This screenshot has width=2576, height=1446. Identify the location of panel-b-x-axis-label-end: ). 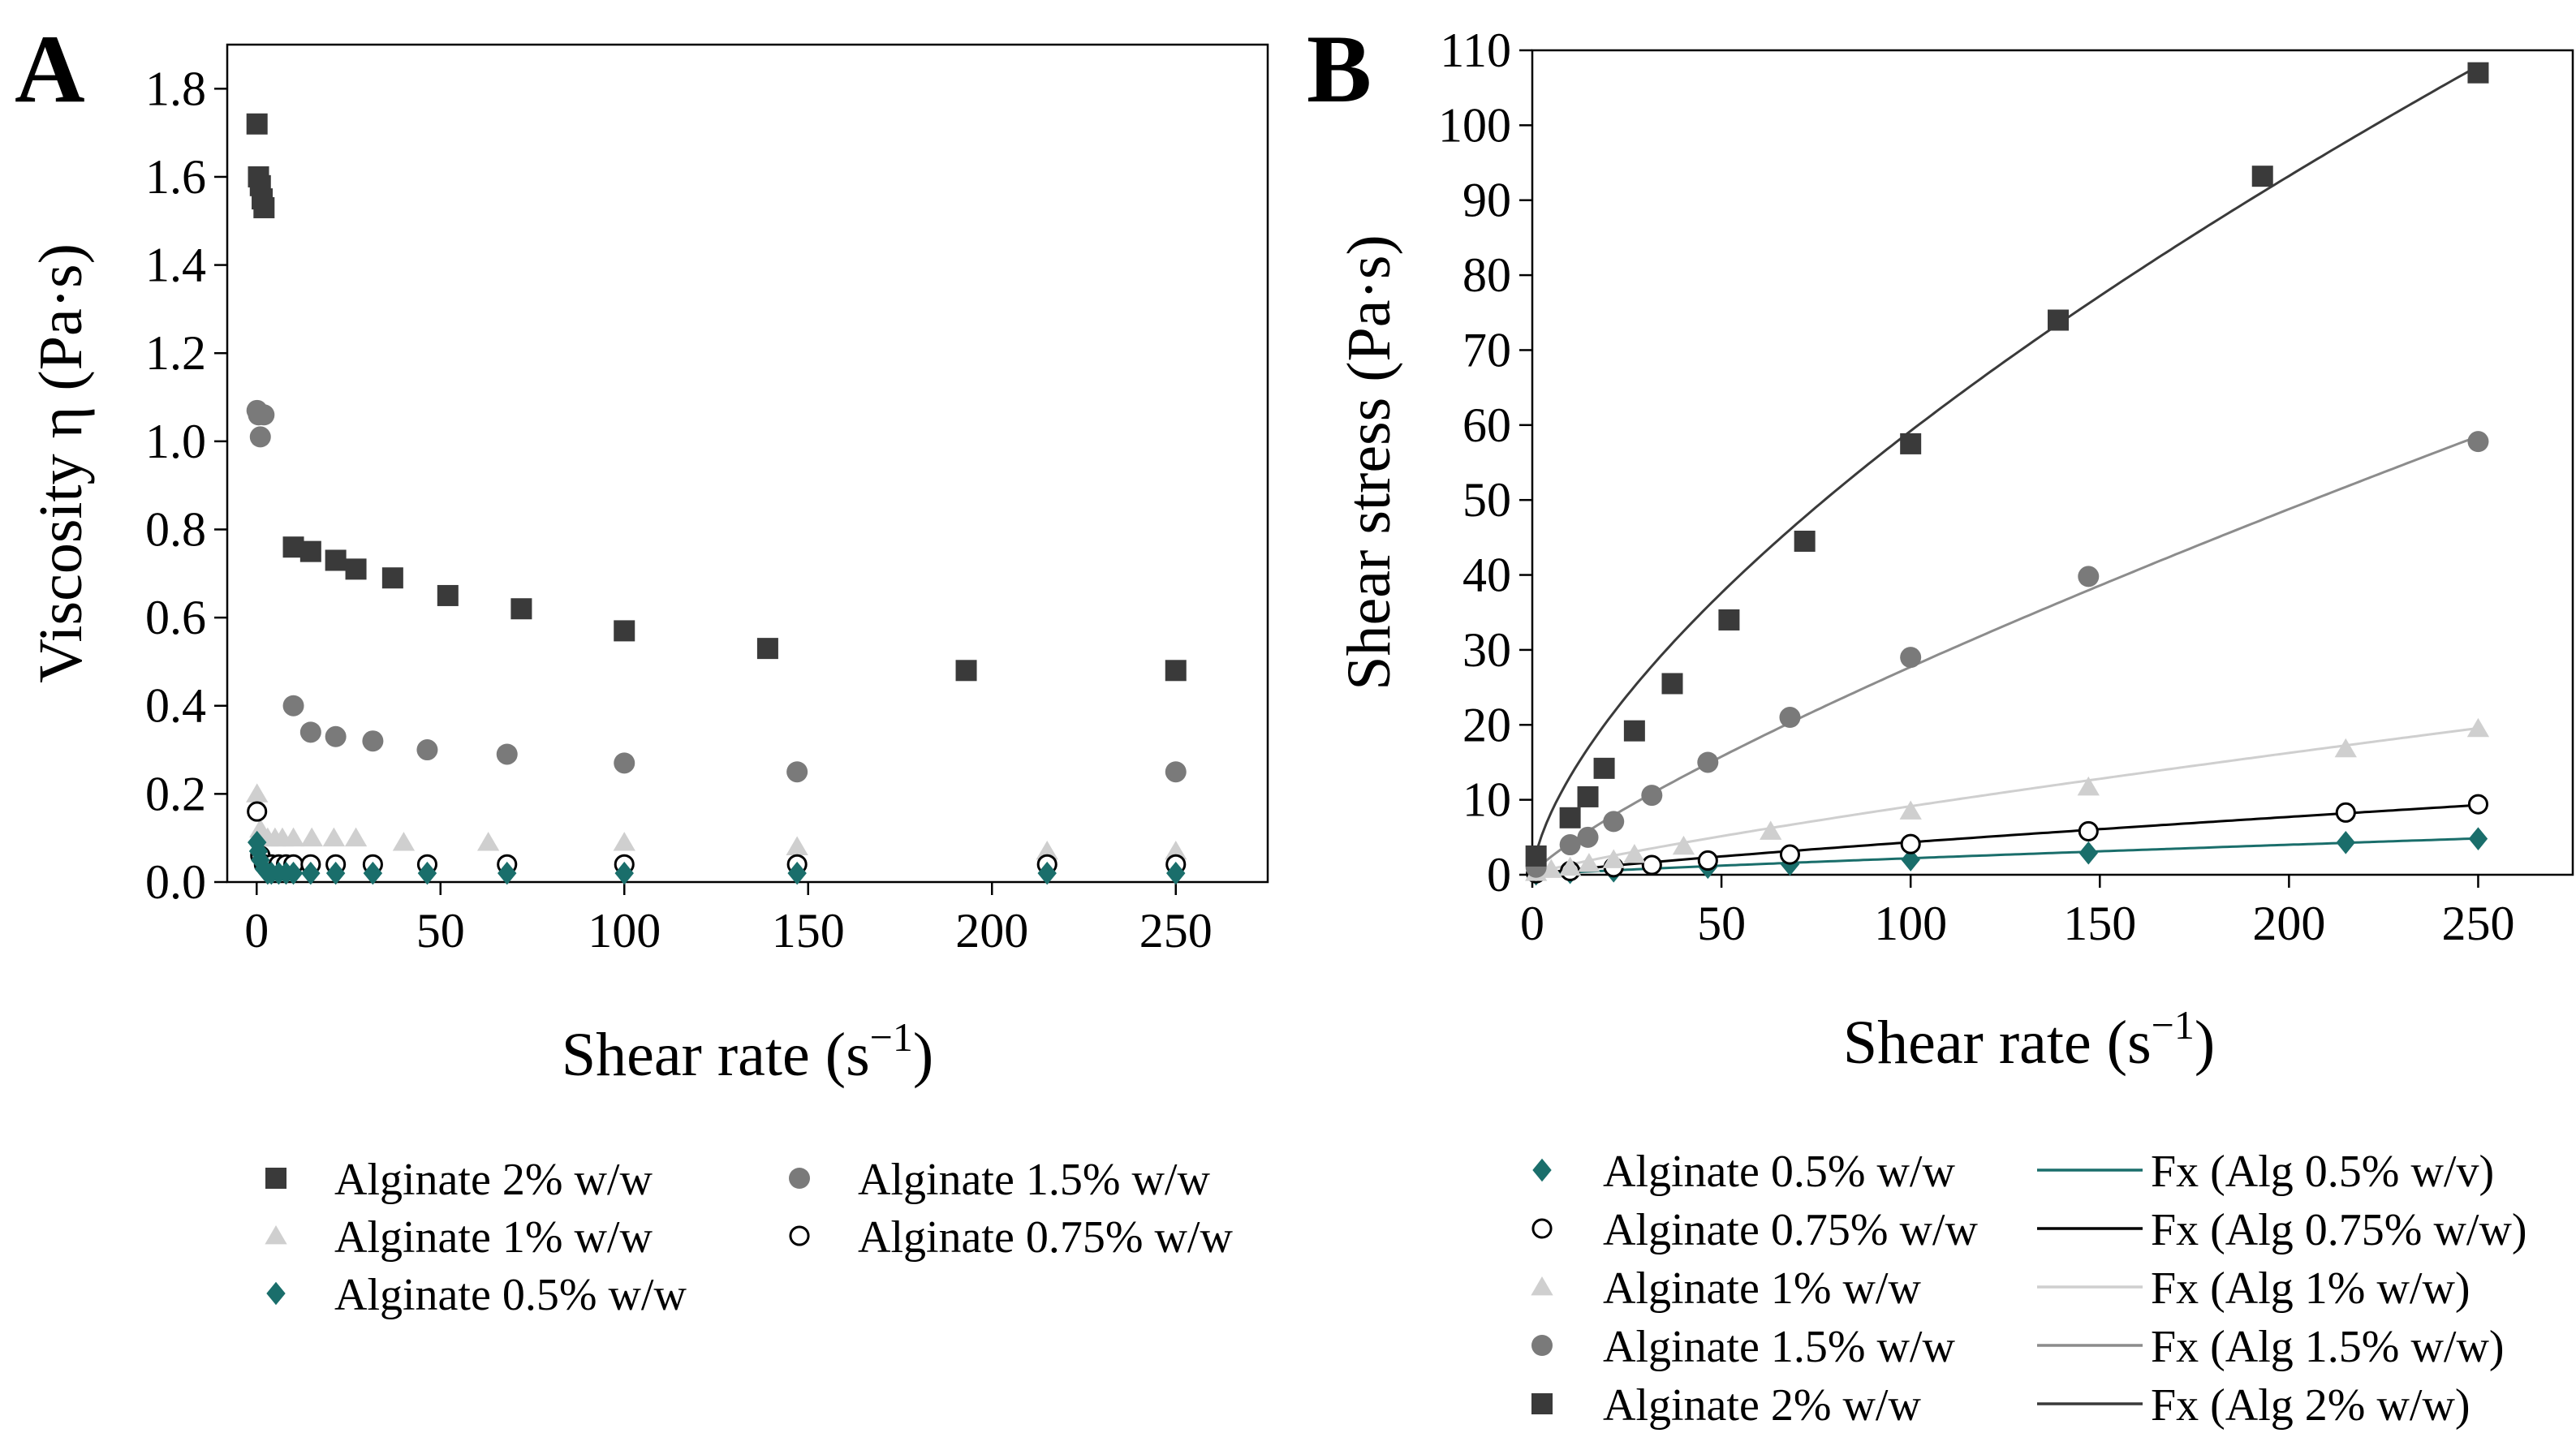
(2205, 1043).